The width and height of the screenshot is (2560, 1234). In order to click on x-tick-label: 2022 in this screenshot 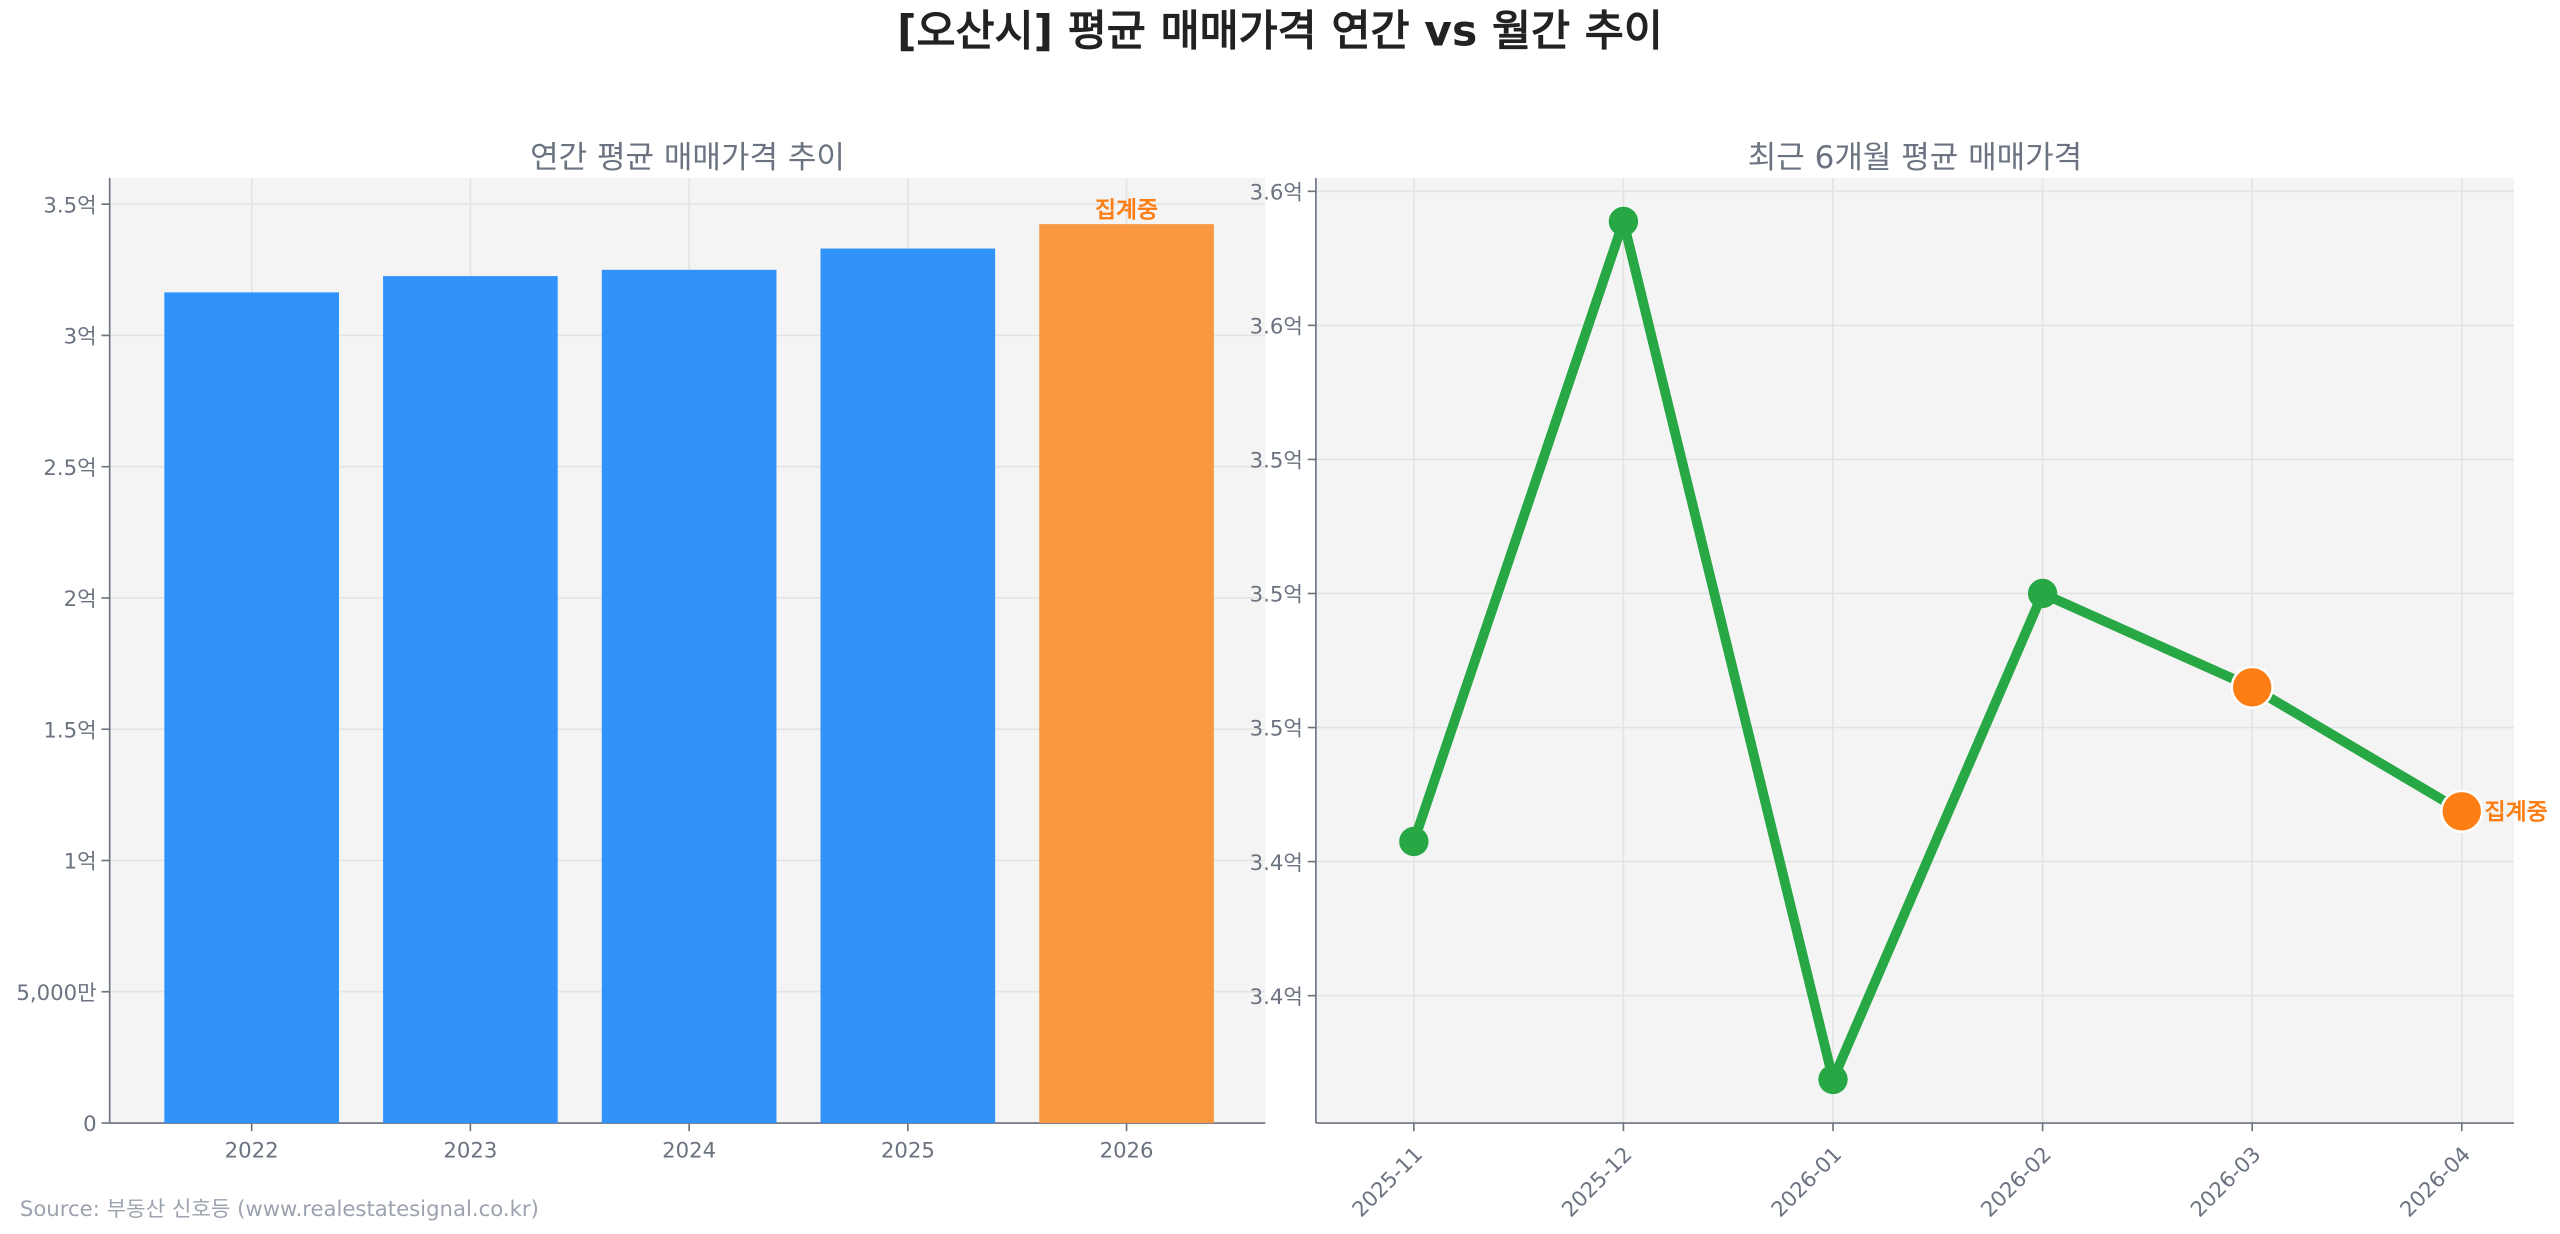, I will do `click(252, 1150)`.